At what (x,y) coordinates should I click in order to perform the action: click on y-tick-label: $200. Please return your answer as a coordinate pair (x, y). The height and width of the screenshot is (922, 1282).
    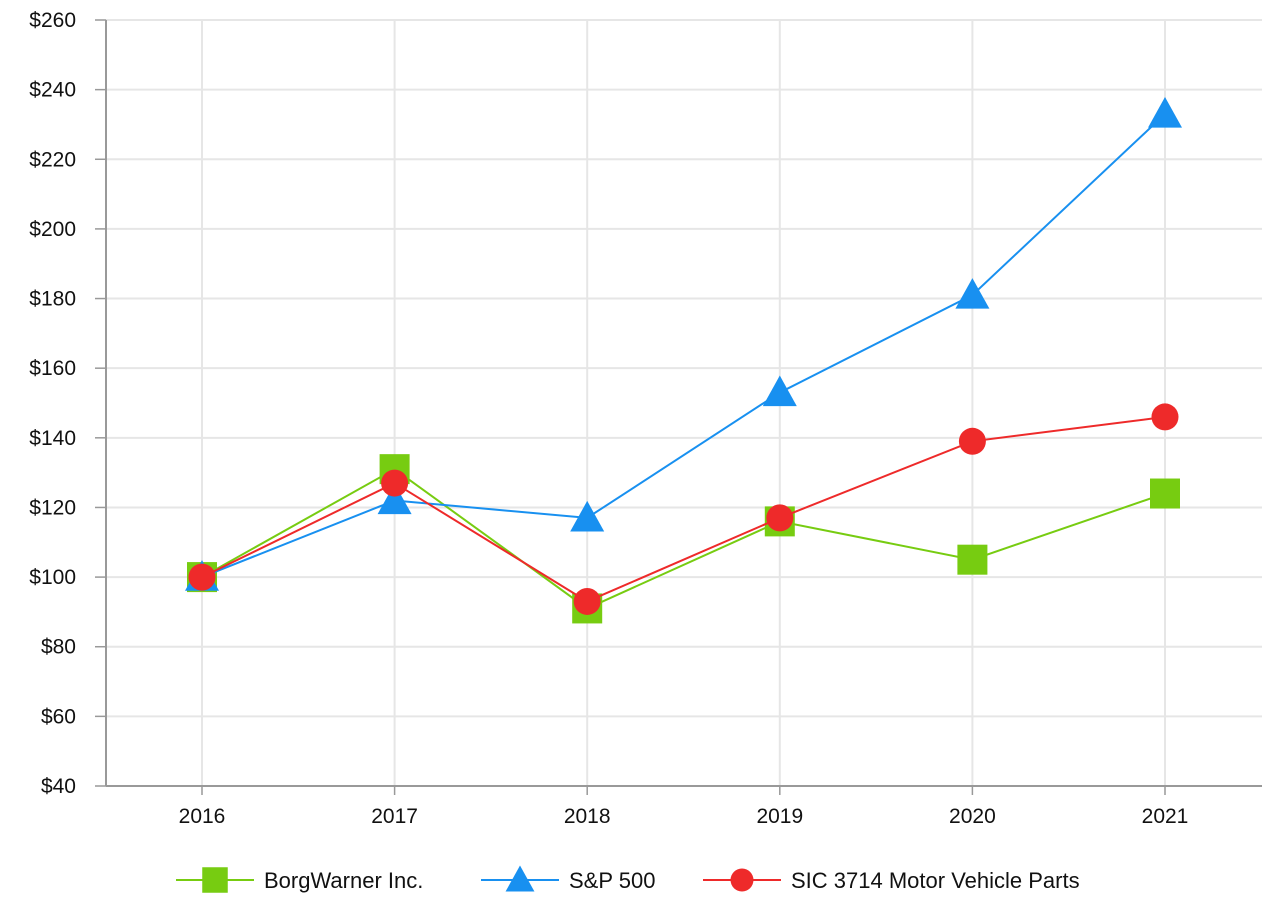
    Looking at the image, I should click on (52, 229).